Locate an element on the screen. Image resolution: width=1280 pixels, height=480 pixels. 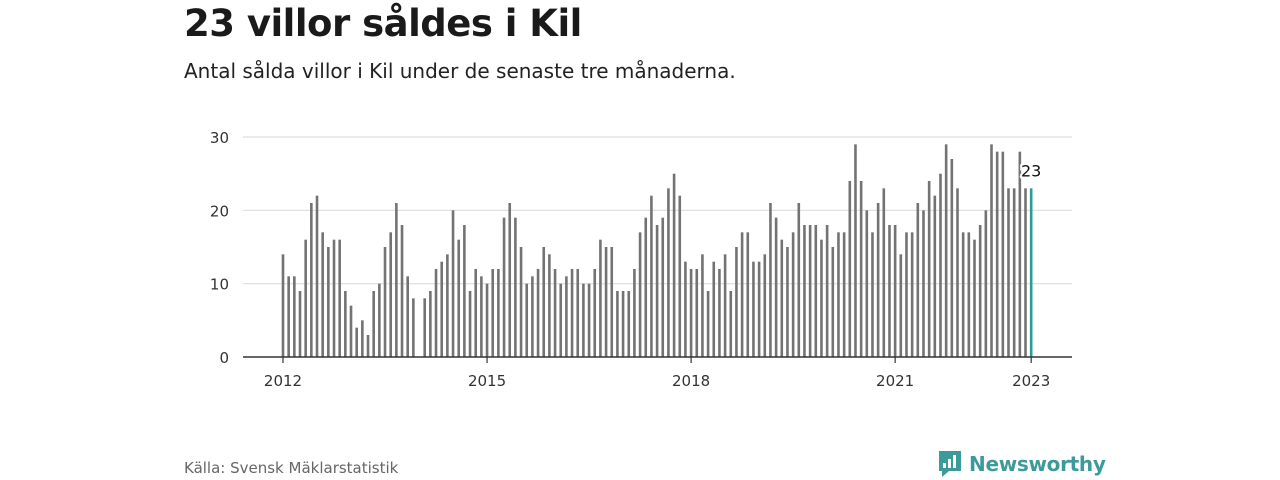
chart-title: 23 villor såldes i Kil is located at coordinates (383, 23).